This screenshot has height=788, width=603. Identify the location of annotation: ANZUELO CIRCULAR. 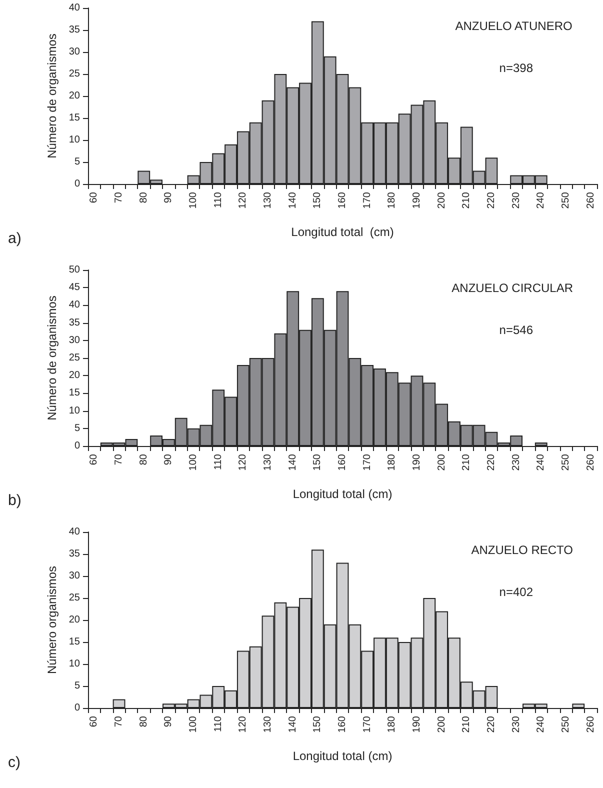
(513, 288).